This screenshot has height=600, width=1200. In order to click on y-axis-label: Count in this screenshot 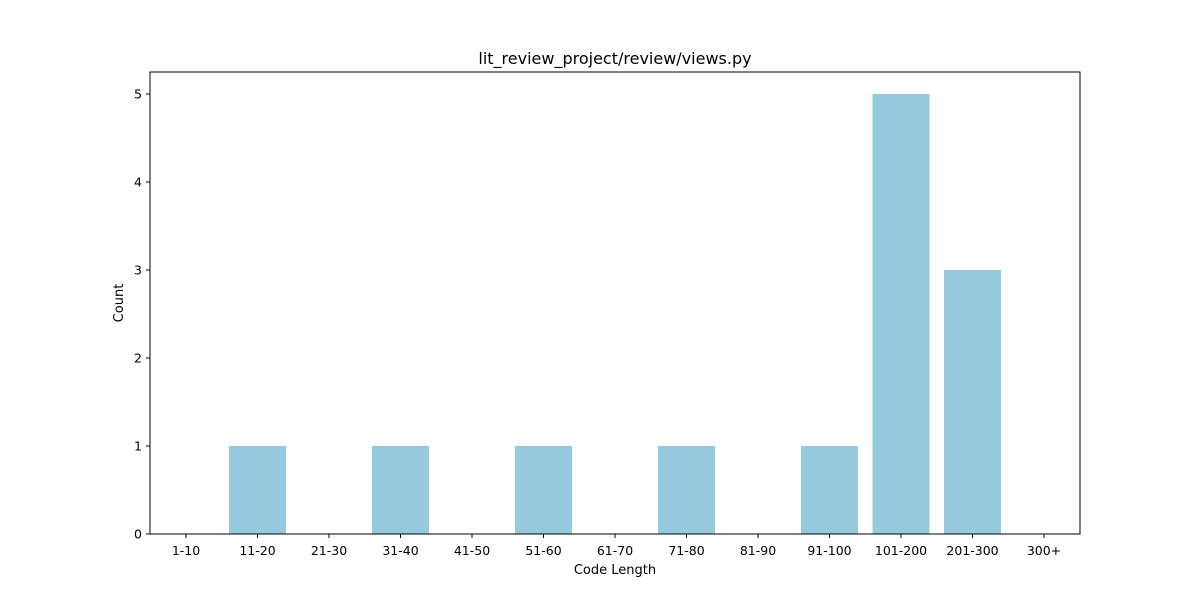, I will do `click(119, 303)`.